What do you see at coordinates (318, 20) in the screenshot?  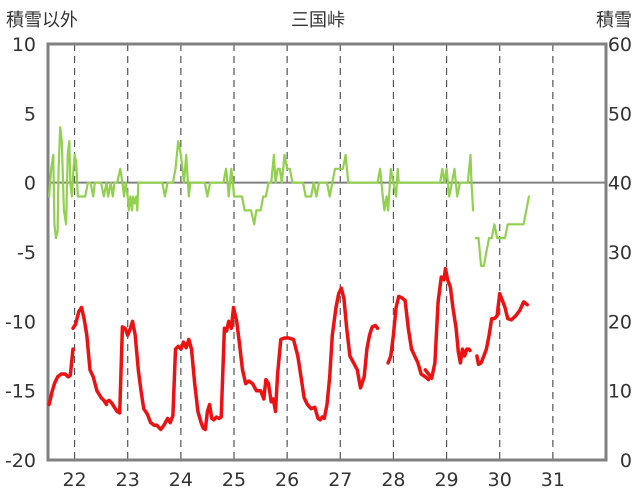 I see `chart-title: 三国峠` at bounding box center [318, 20].